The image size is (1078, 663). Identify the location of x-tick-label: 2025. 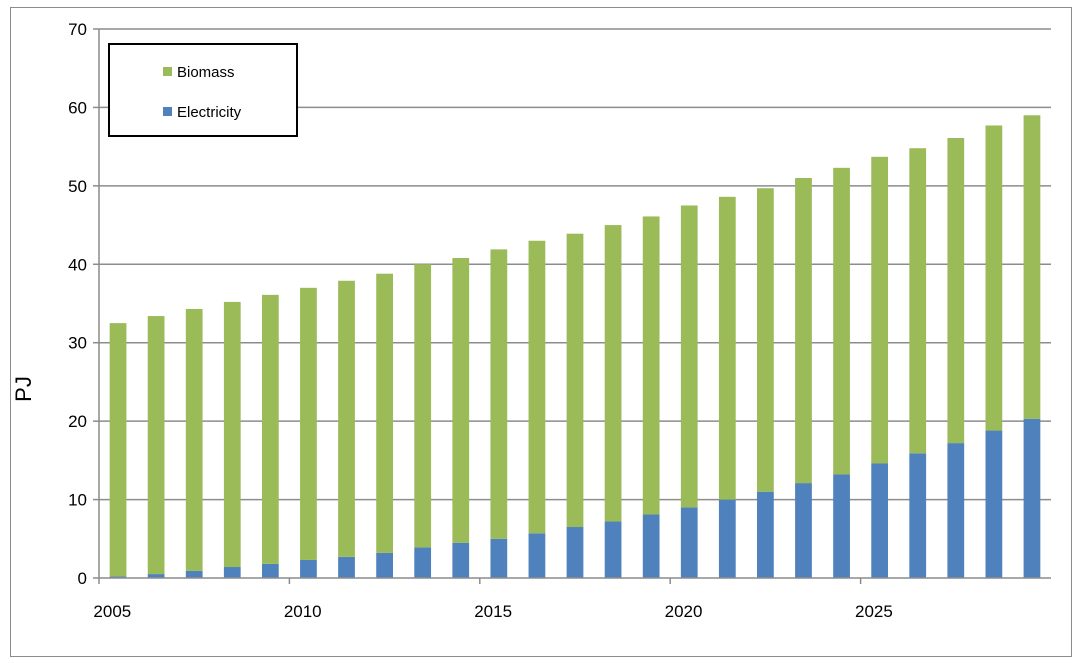
(874, 611).